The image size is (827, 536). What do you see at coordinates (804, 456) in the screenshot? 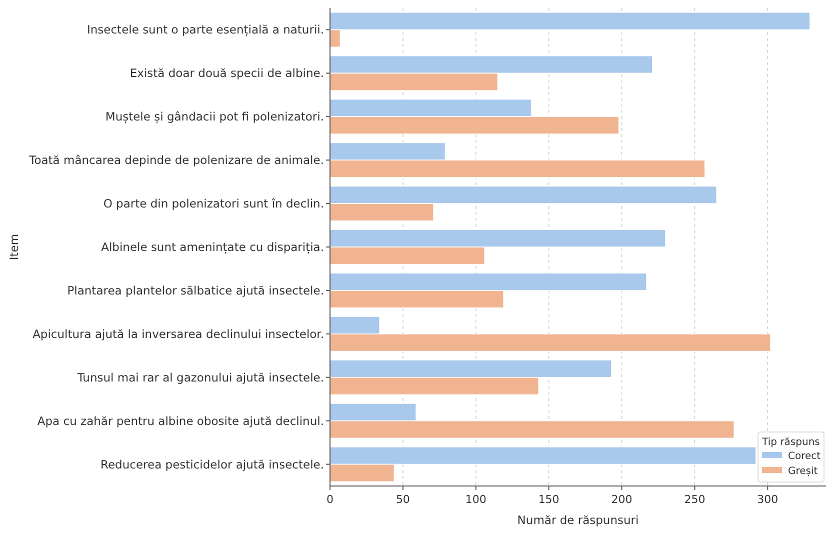
I see `legend-label: Corect` at bounding box center [804, 456].